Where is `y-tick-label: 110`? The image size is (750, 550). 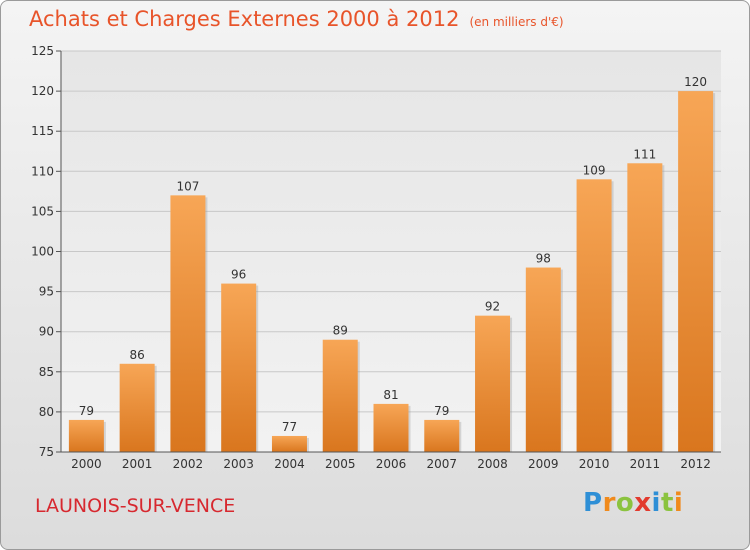
y-tick-label: 110 is located at coordinates (42, 171).